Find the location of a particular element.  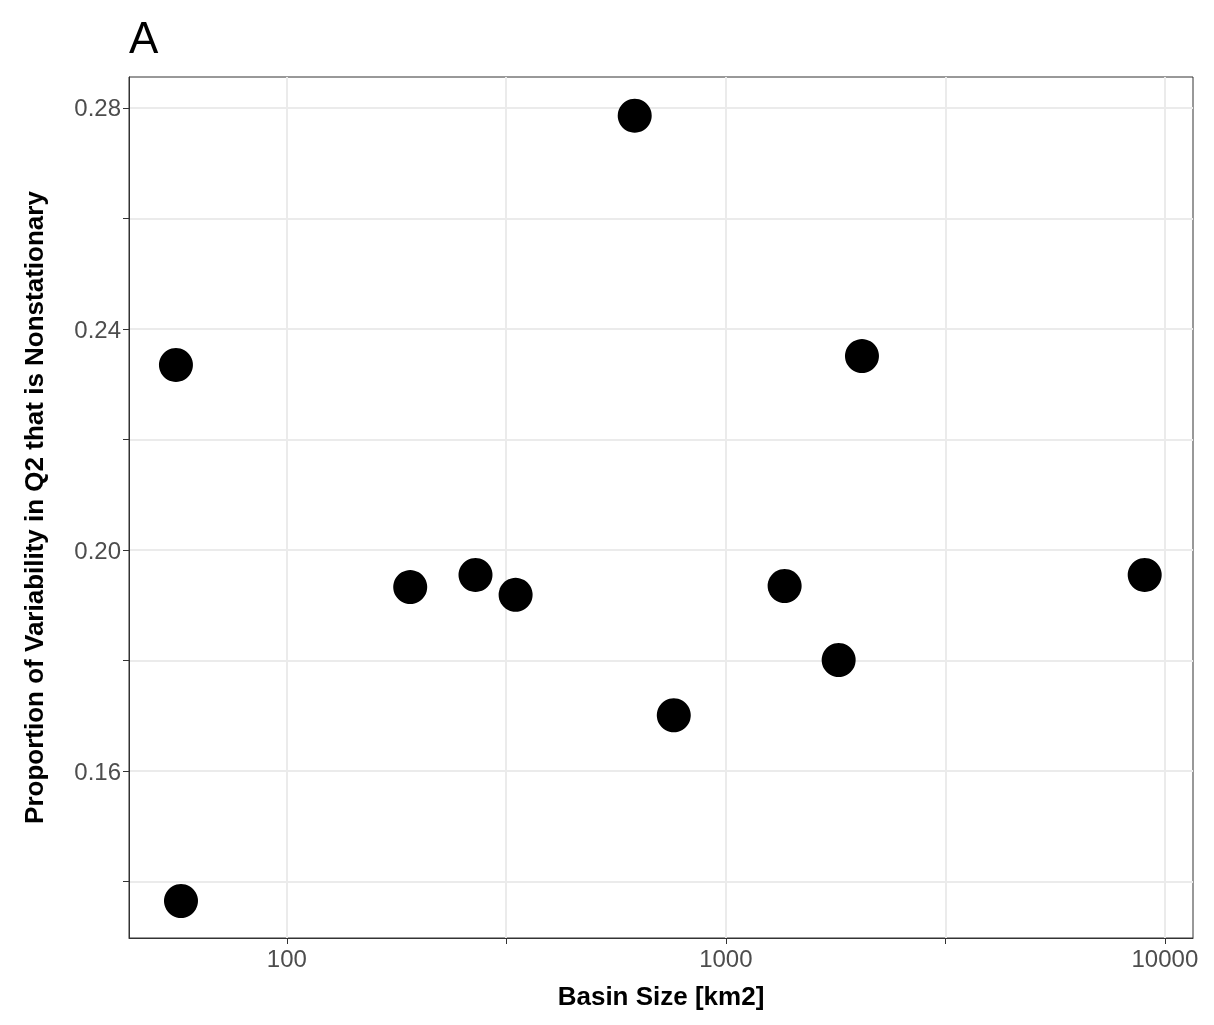

x-tick-label: 10000 is located at coordinates (1165, 958).